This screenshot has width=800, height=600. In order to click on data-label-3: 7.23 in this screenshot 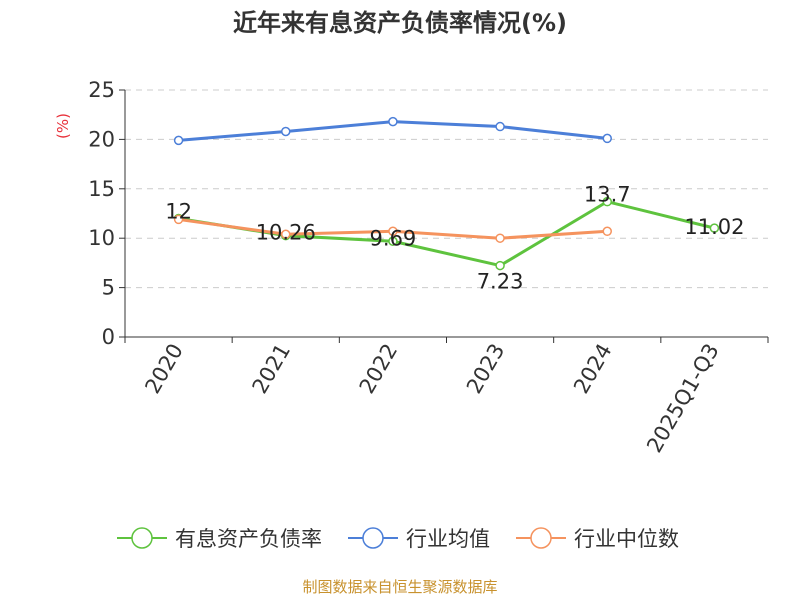, I will do `click(500, 282)`.